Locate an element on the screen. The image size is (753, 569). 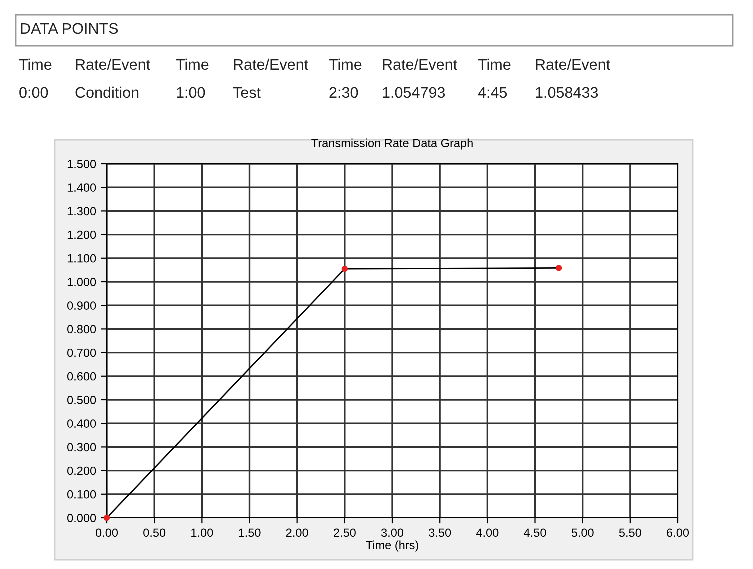
x-tick-label: 4.00 is located at coordinates (487, 533).